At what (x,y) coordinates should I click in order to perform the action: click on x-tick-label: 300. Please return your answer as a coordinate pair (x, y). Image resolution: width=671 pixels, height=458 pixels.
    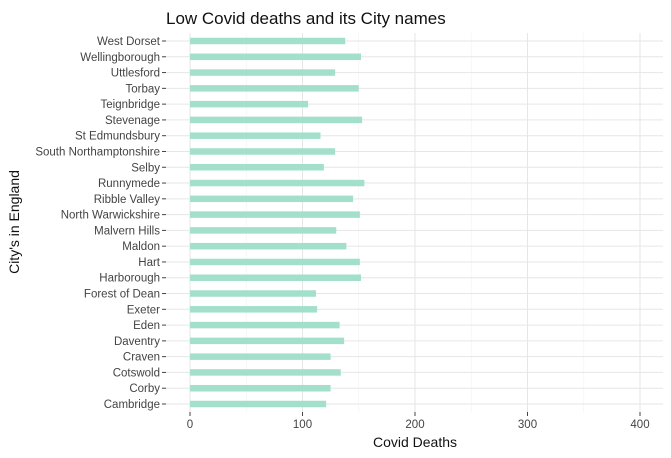
    Looking at the image, I should click on (527, 425).